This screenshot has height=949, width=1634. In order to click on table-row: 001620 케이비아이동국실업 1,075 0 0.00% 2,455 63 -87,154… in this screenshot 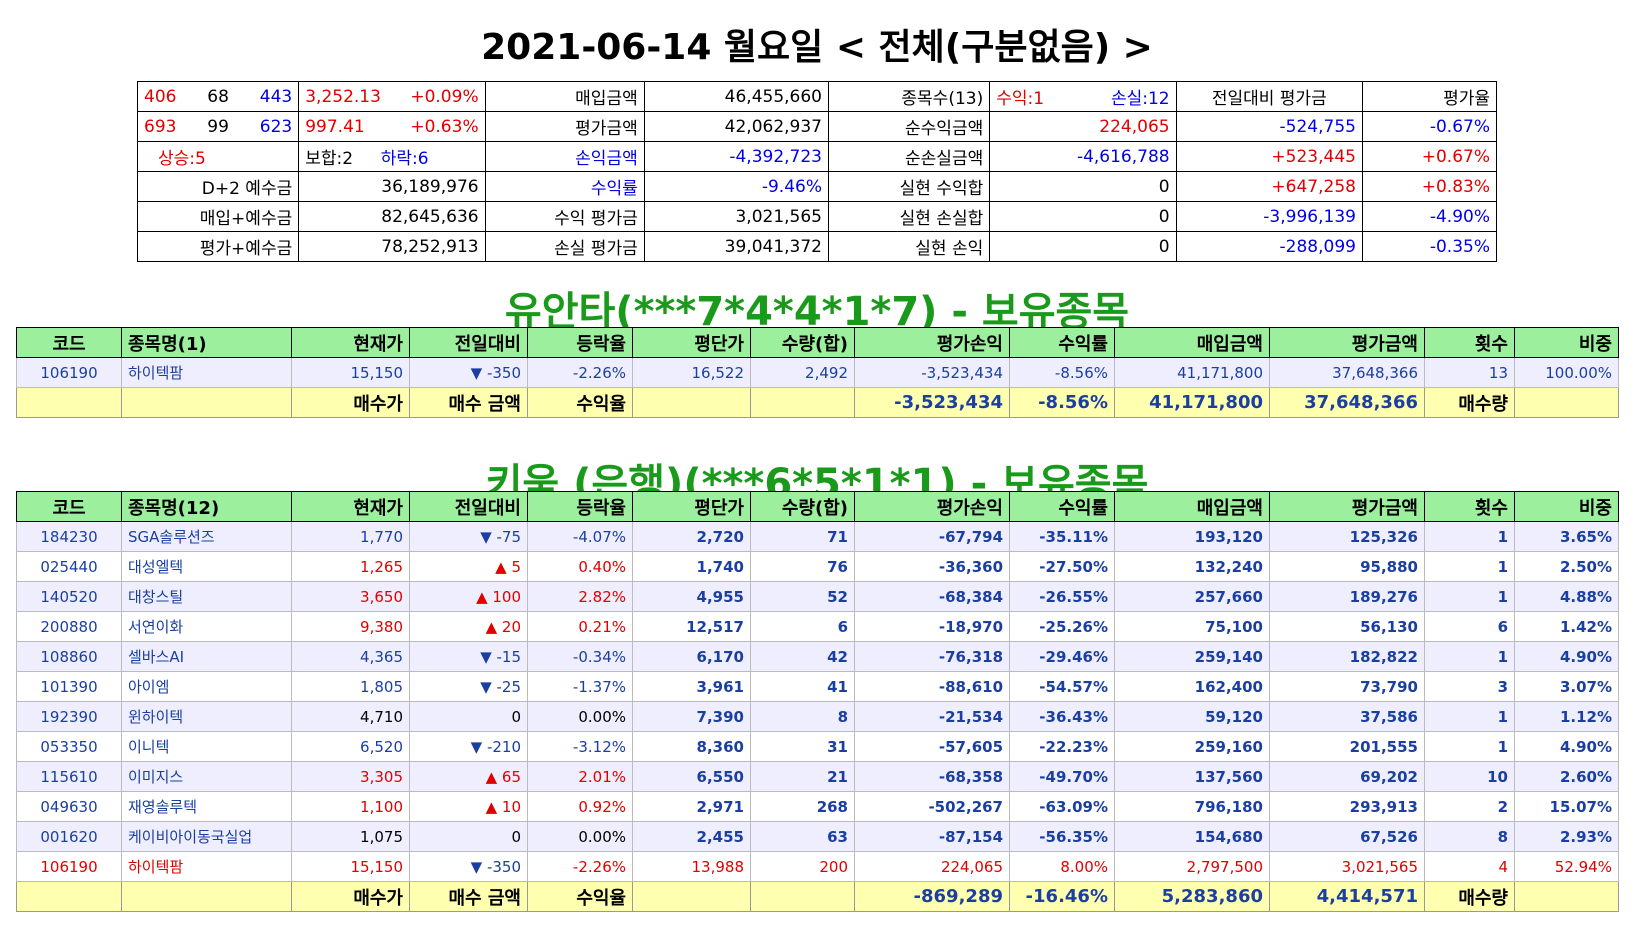, I will do `click(817, 836)`.